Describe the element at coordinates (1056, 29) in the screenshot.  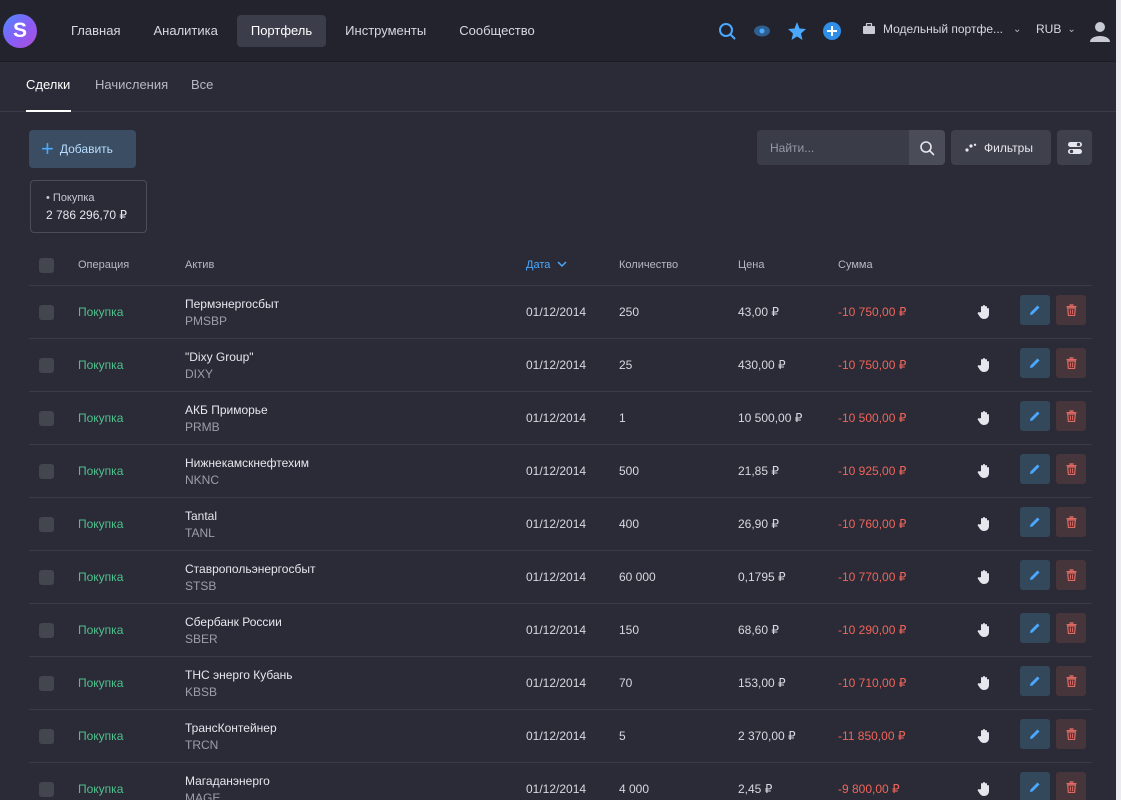
I see `currency-selector: RUB ⌄` at that location.